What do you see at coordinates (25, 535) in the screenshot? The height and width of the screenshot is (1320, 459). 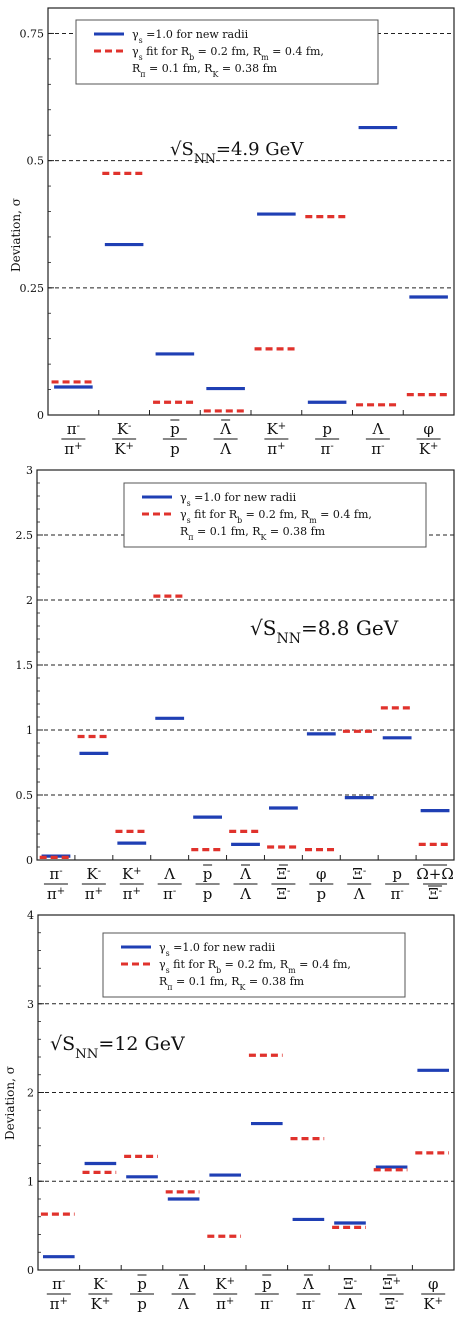 I see `y-tick-label: 2.5` at bounding box center [25, 535].